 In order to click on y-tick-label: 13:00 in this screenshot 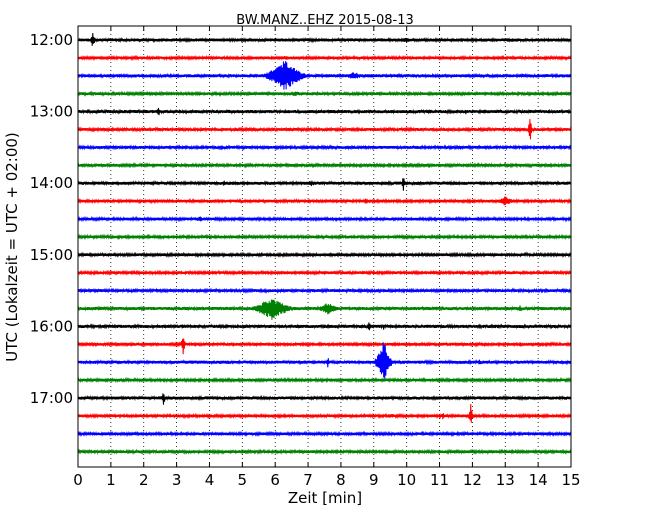, I will do `click(51, 112)`.